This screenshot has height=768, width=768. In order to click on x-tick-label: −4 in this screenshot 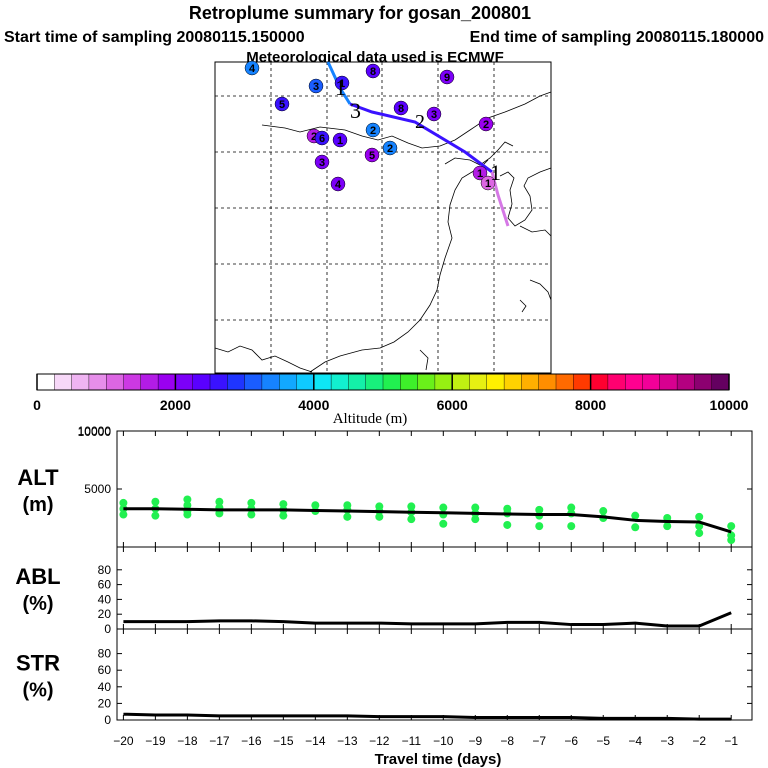, I will do `click(635, 741)`.